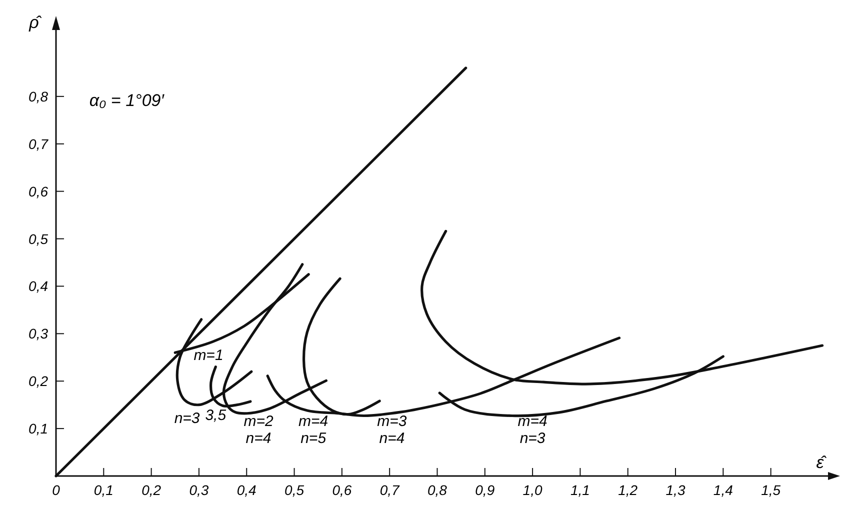  I want to click on x-tick-label: 0,7, so click(390, 490).